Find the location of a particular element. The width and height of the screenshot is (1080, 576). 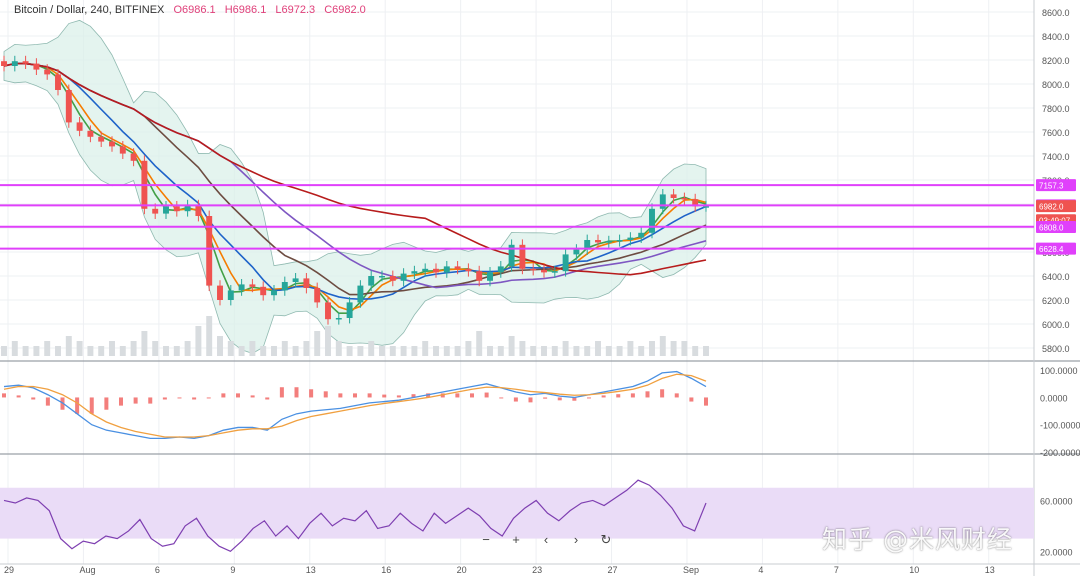

price-tick-label: 5800.0 is located at coordinates (1056, 349).